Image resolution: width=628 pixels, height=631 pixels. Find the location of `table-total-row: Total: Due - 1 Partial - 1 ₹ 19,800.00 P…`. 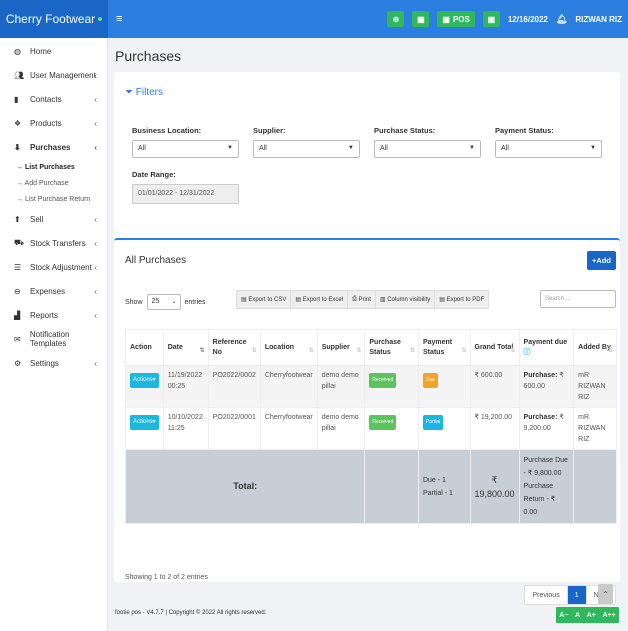

table-total-row: Total: Due - 1 Partial - 1 ₹ 19,800.00 P… is located at coordinates (370, 486).